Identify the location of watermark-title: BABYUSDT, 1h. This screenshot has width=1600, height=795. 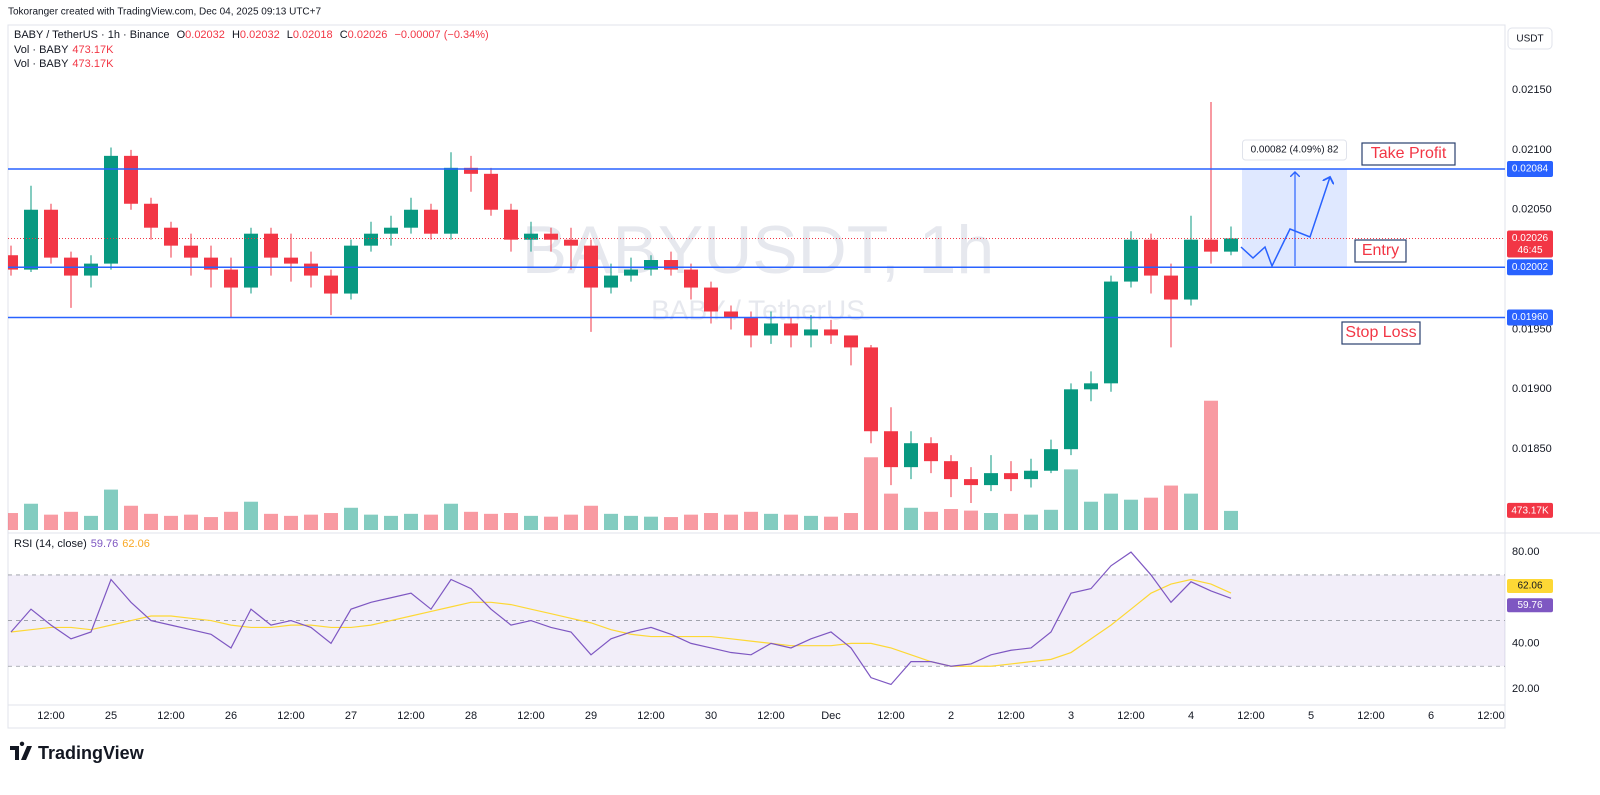
(758, 250).